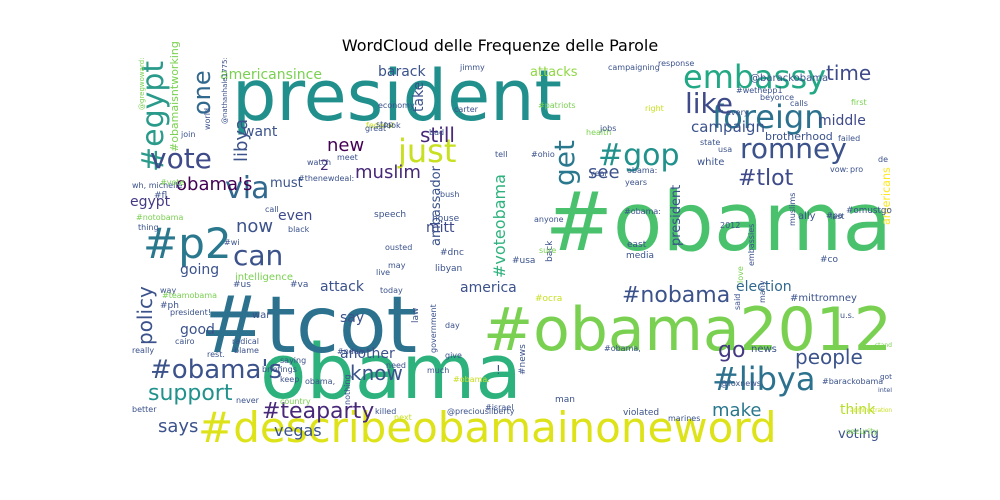 This screenshot has width=1000, height=500. Describe the element at coordinates (487, 427) in the screenshot. I see `word-describeobamainoneword: #describeobamainoneword` at that location.